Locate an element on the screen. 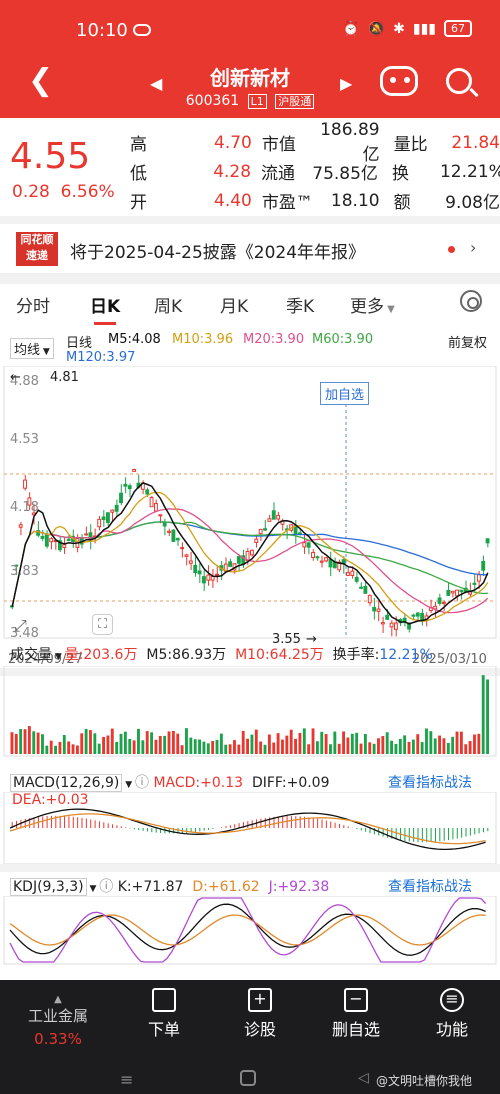  dropdown-icon: ▼ is located at coordinates (389, 309).